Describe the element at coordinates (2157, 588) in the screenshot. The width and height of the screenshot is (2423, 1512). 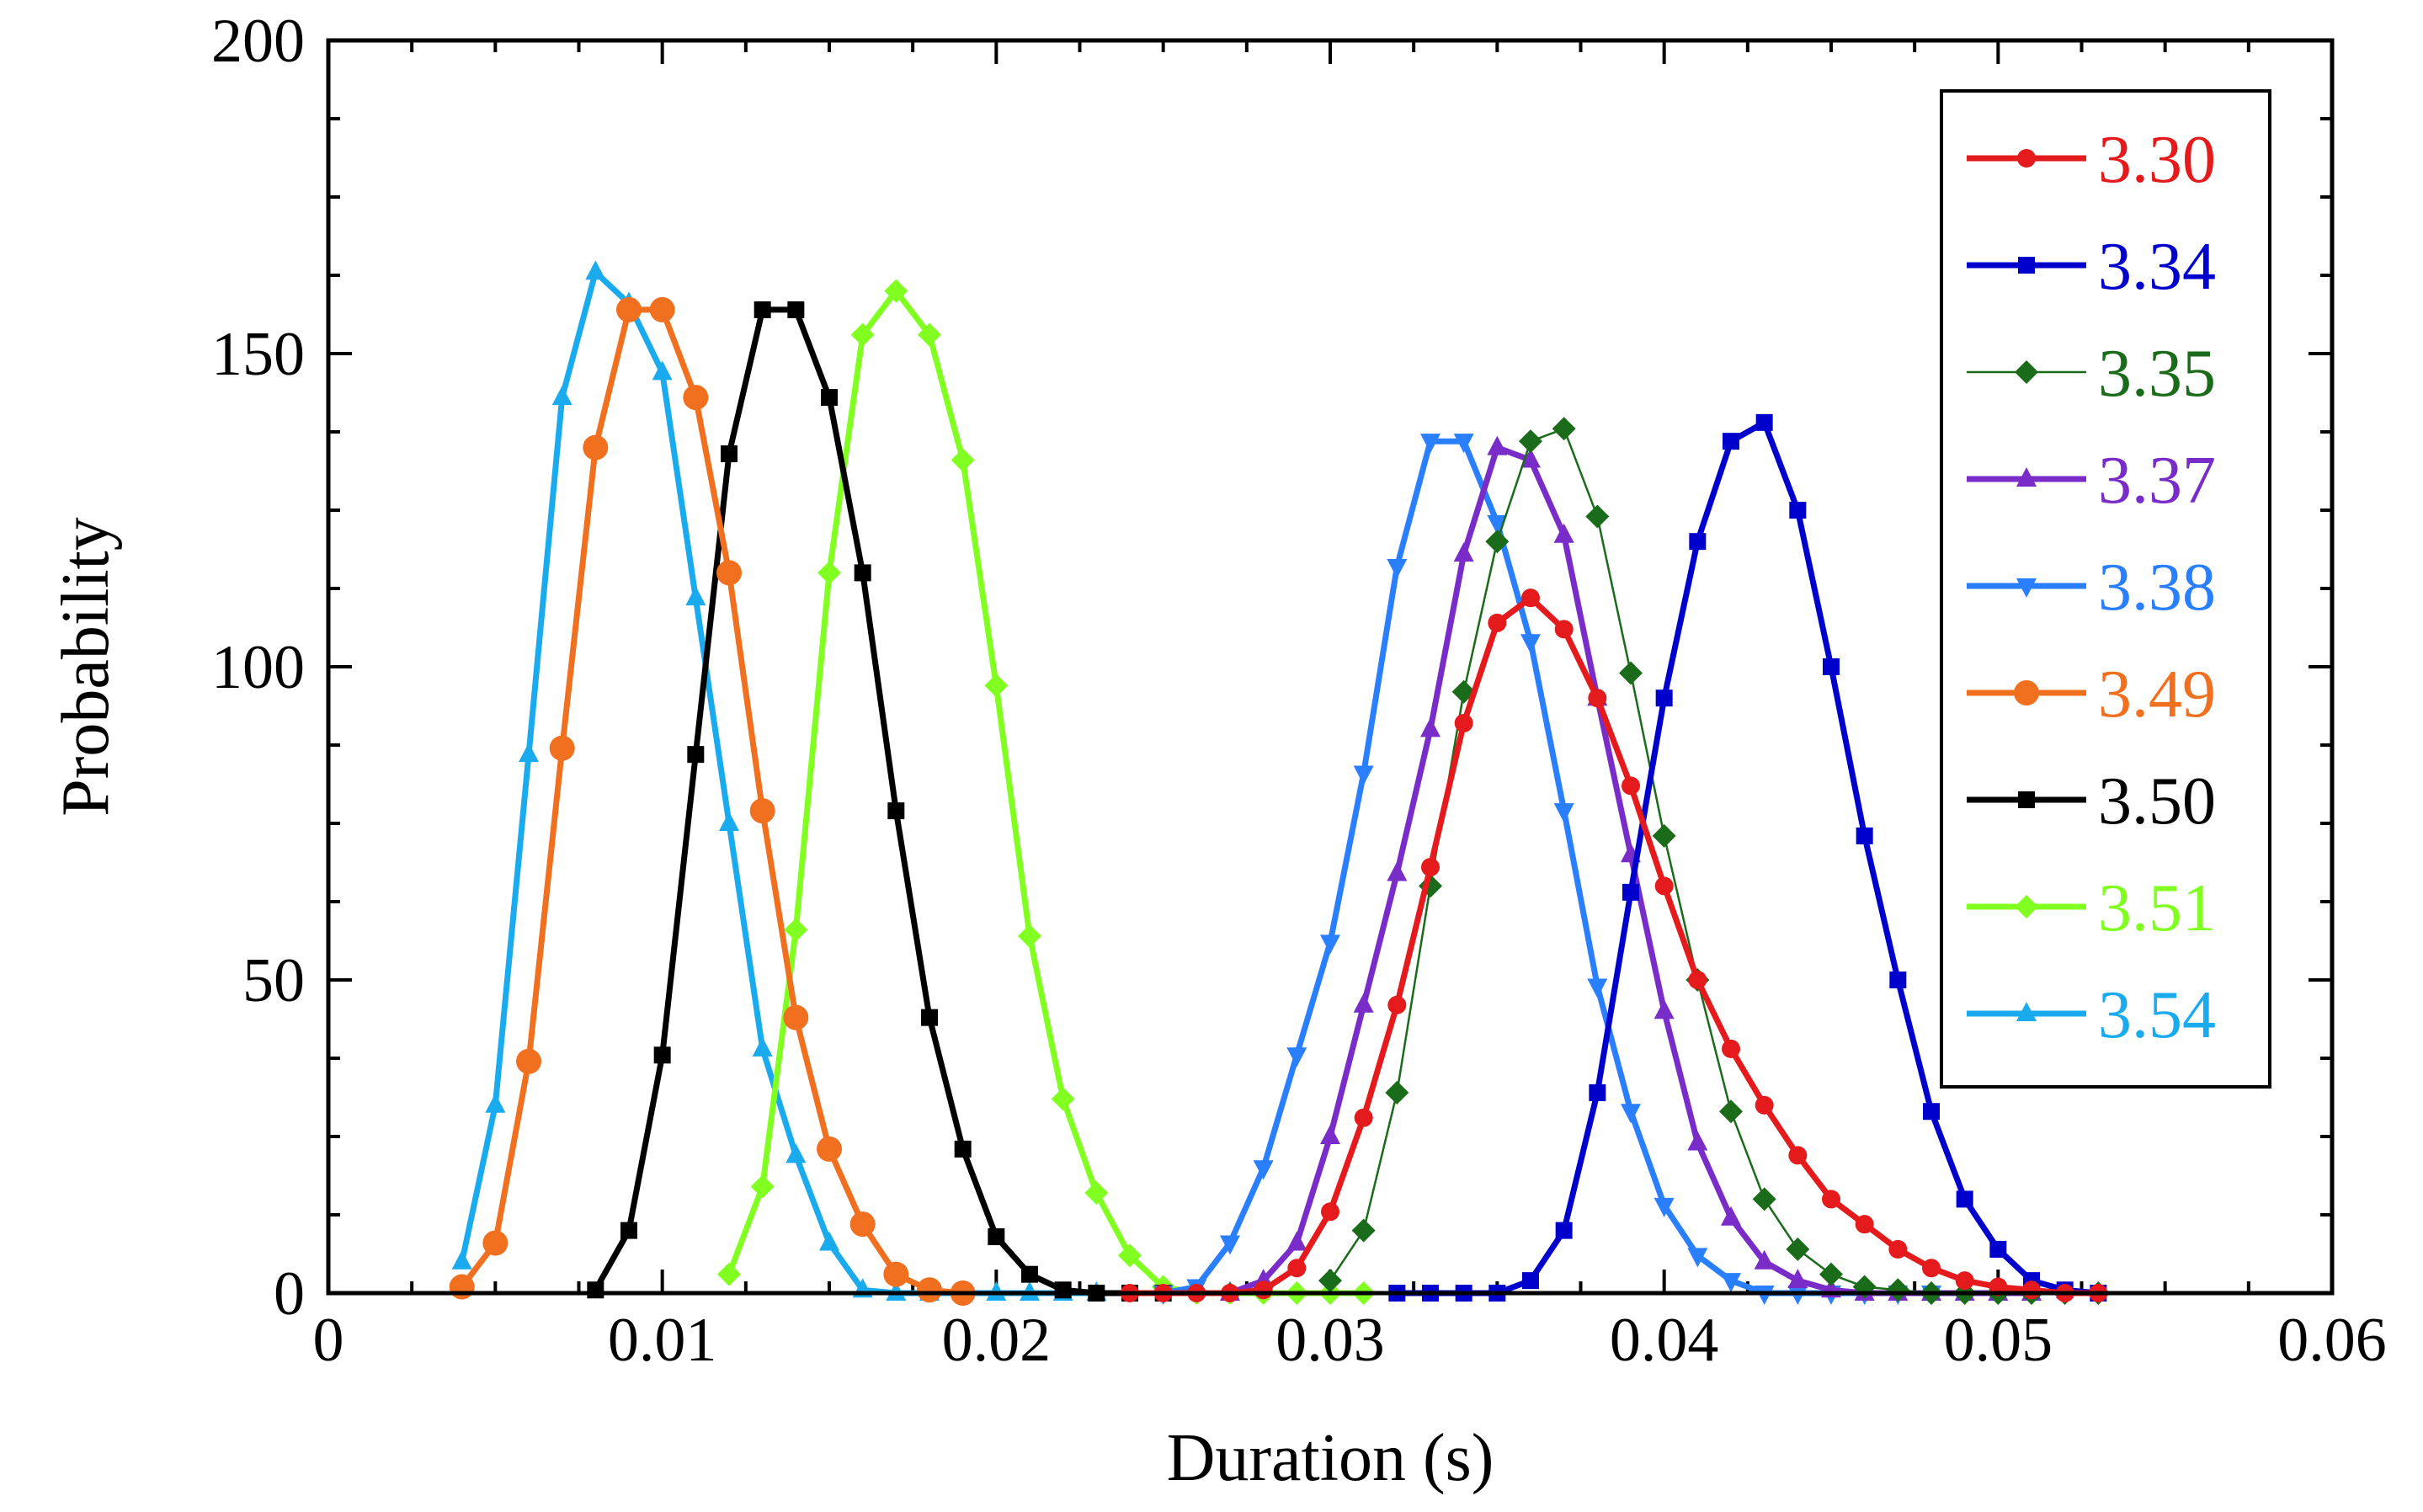
I see `legend-label: 3.38` at that location.